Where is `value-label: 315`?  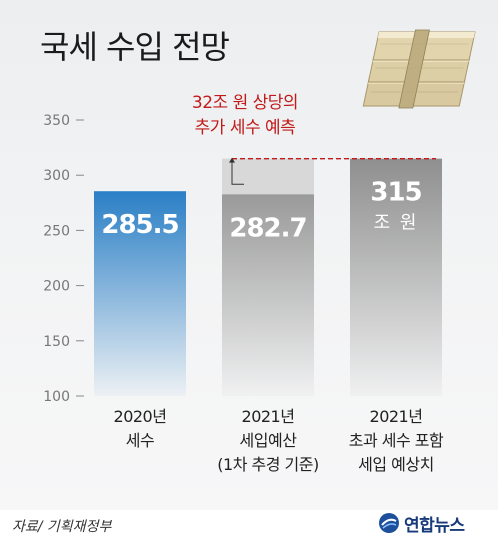
value-label: 315 is located at coordinates (395, 193).